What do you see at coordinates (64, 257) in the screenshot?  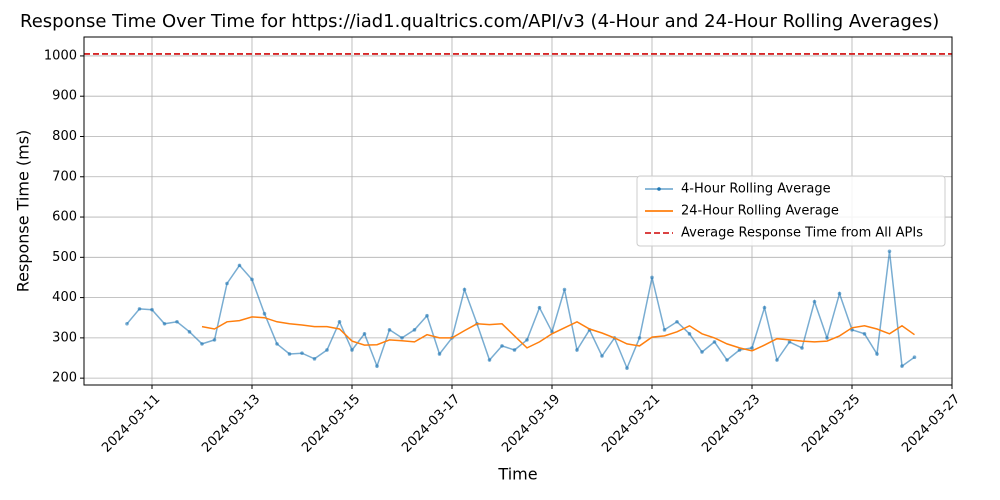 I see `y-tick-label: 500` at bounding box center [64, 257].